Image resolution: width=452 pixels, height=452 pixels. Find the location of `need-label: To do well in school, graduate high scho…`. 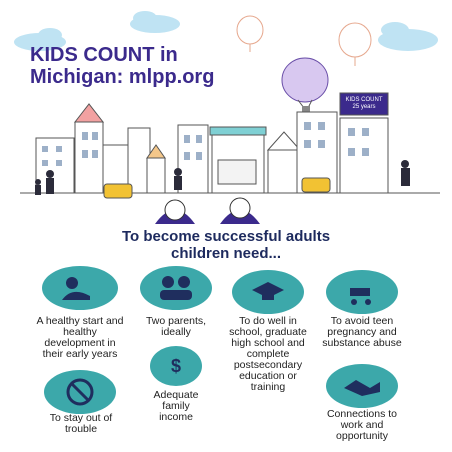

need-label: To do well in school, graduate high scho… is located at coordinates (268, 354).